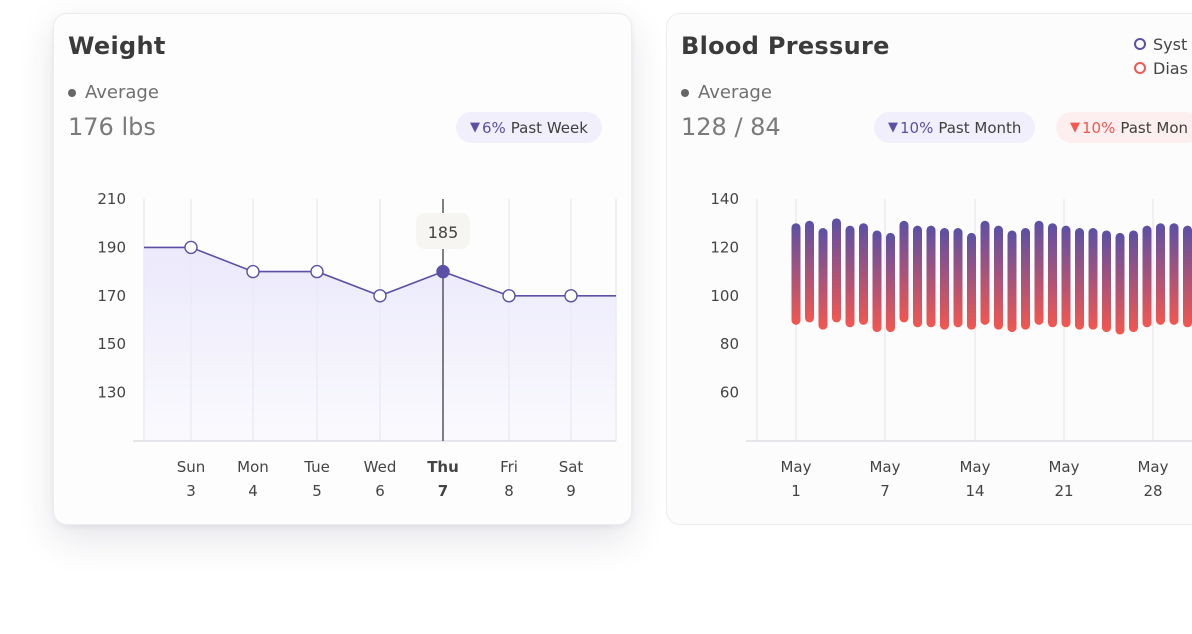 This screenshot has height=634, width=1192. Describe the element at coordinates (724, 296) in the screenshot. I see `y-tick-label: 100` at that location.